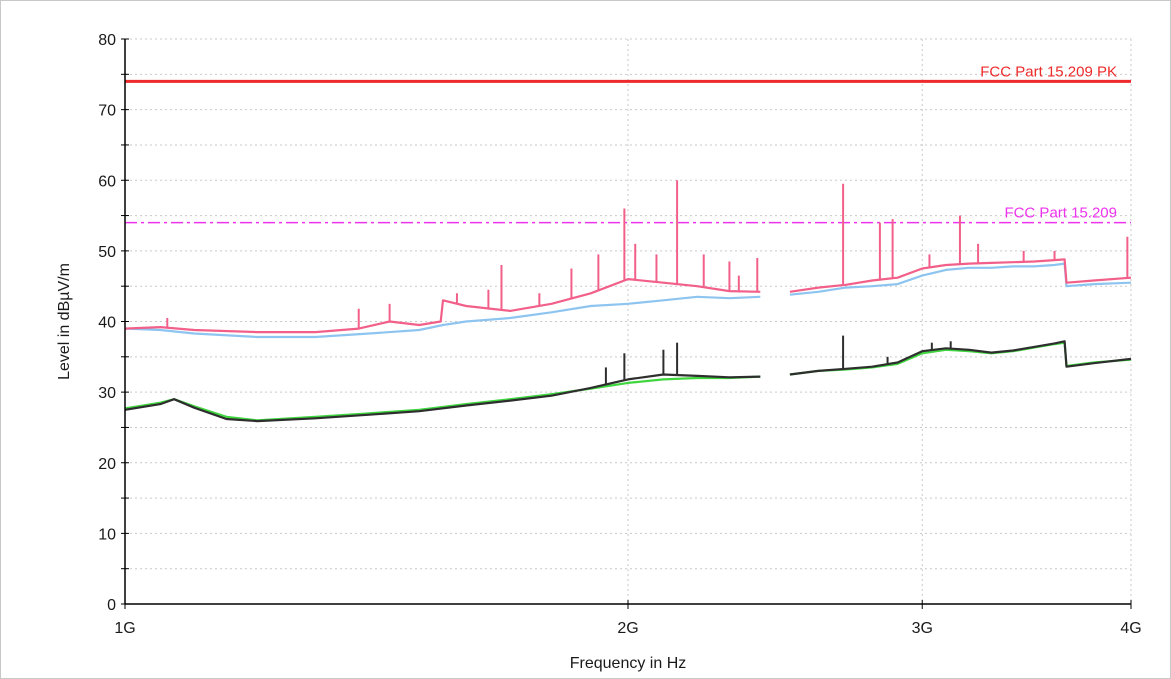  Describe the element at coordinates (107, 40) in the screenshot. I see `y-tick-label: 80` at that location.